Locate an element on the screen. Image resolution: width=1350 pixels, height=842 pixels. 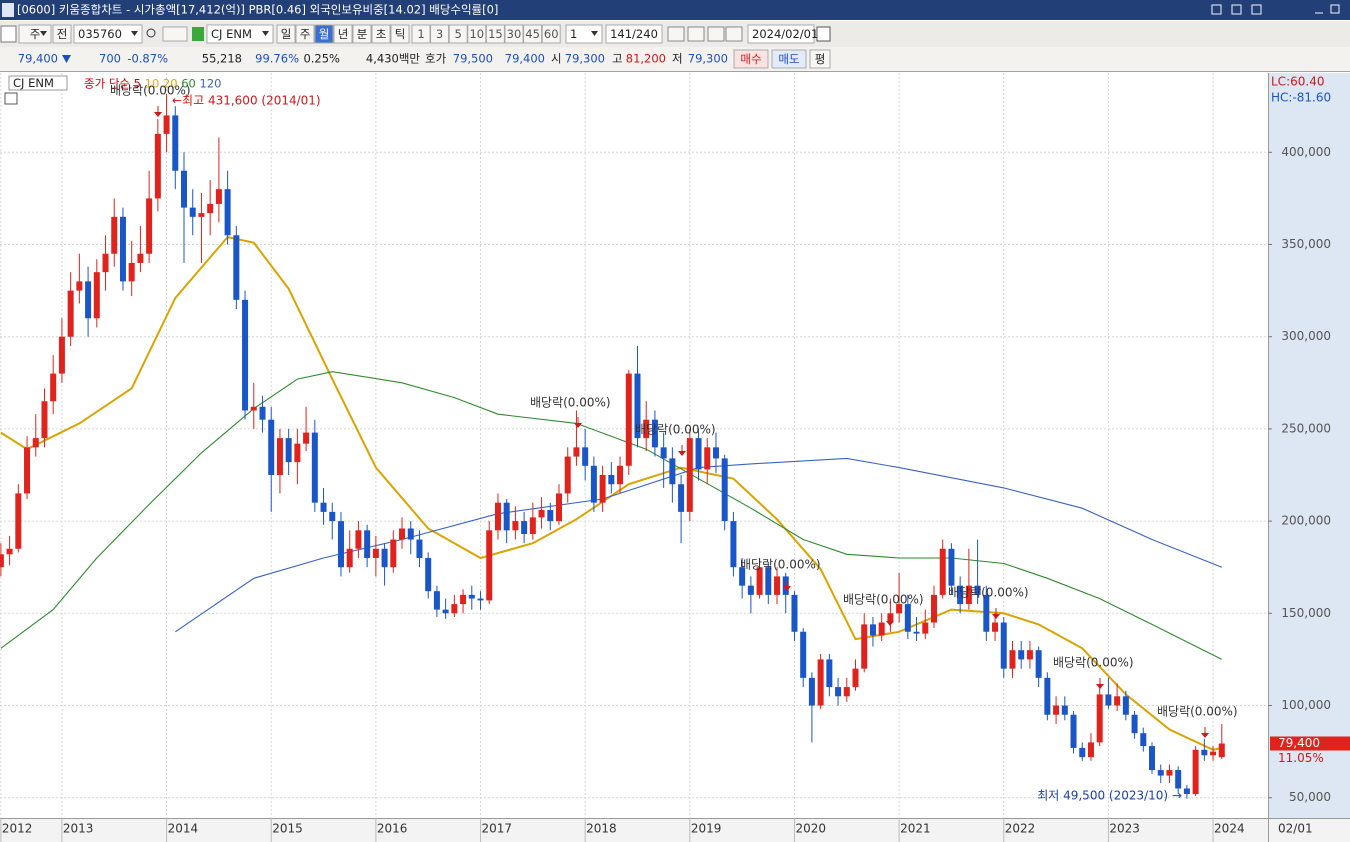
scope-button: 전 is located at coordinates (62, 34).